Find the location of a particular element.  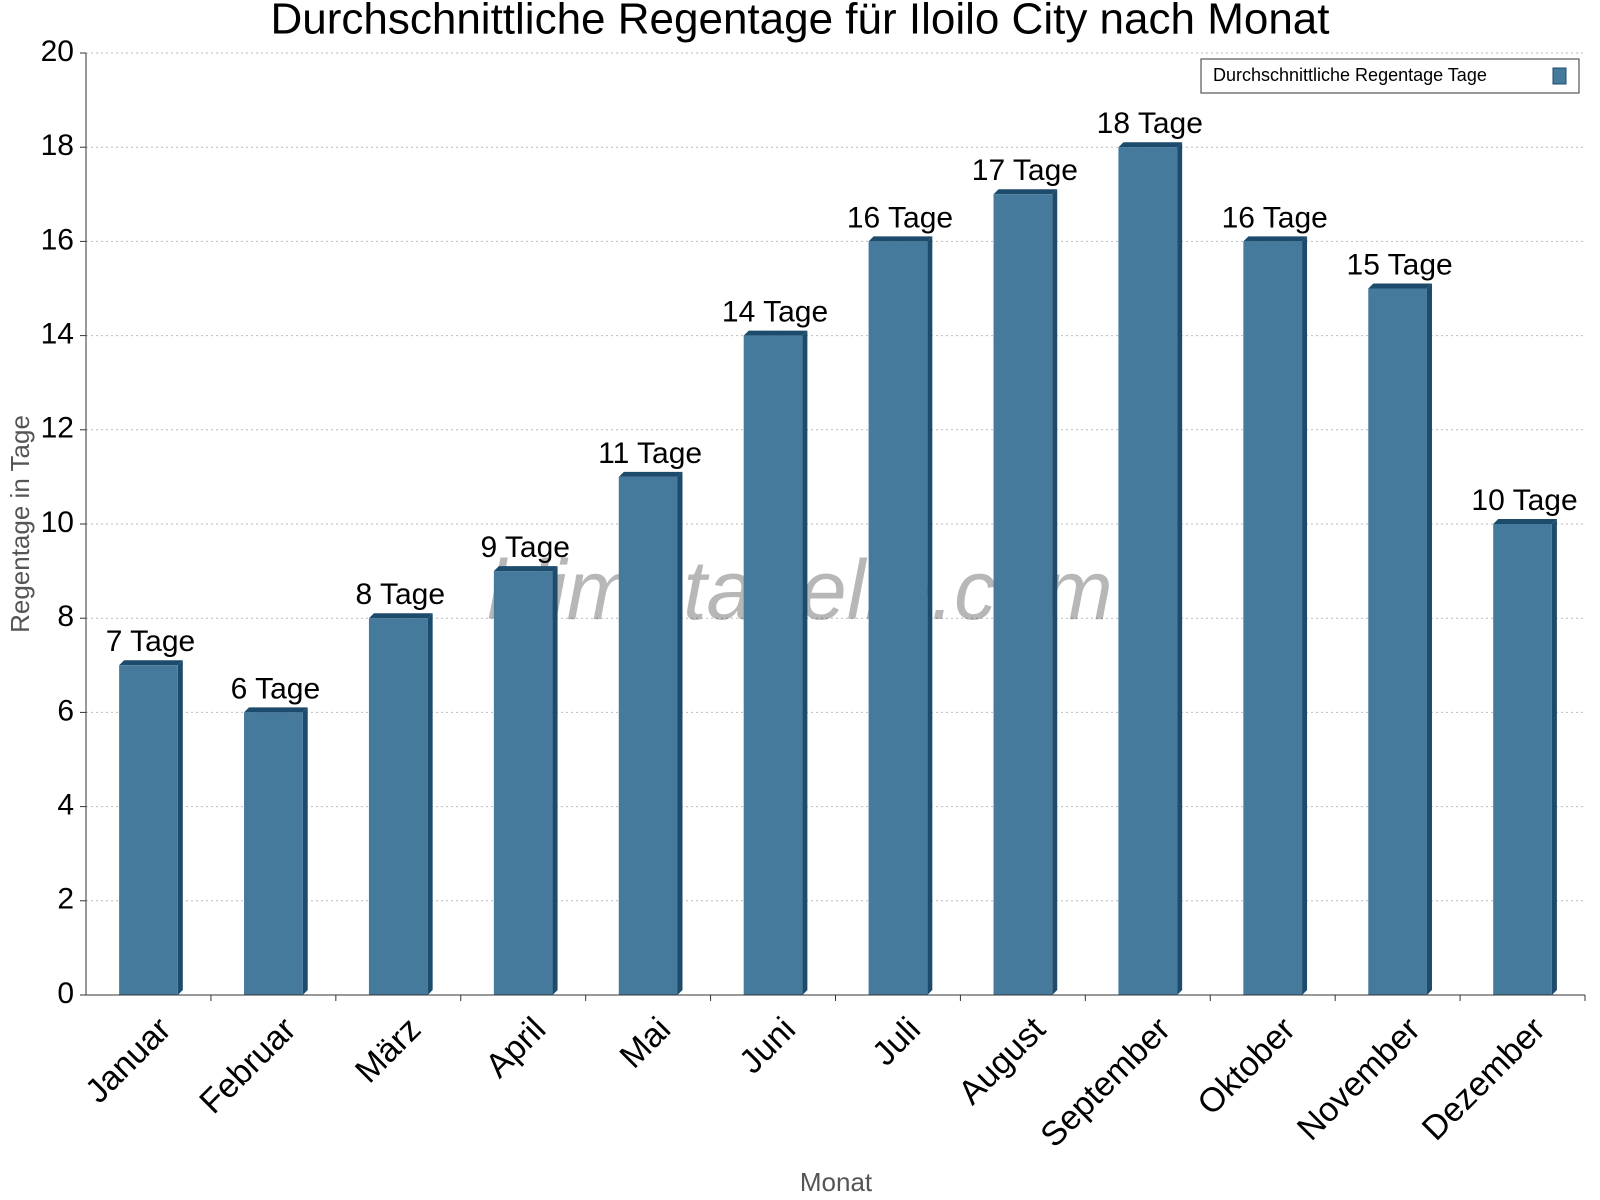

value-label: 11 Tage is located at coordinates (650, 453).